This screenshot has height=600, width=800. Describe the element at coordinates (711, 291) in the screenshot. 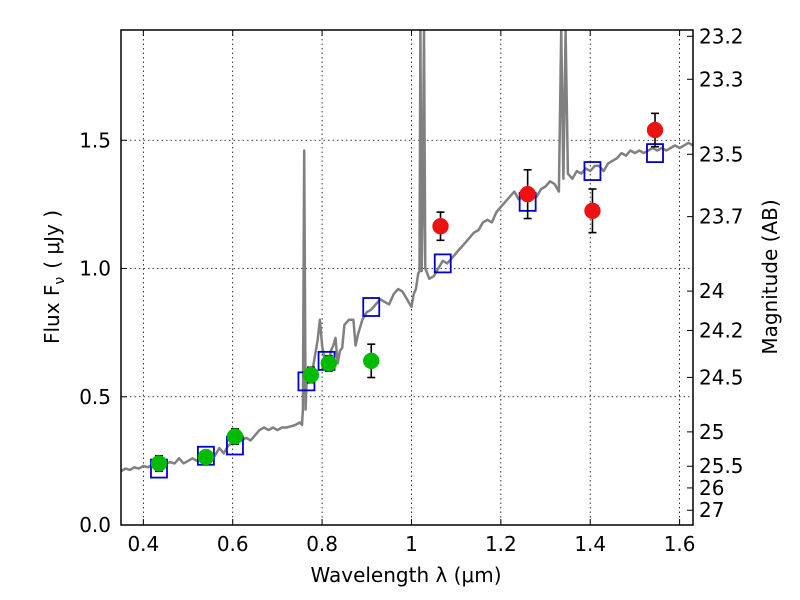

I see `mag-tick-label: 24` at that location.